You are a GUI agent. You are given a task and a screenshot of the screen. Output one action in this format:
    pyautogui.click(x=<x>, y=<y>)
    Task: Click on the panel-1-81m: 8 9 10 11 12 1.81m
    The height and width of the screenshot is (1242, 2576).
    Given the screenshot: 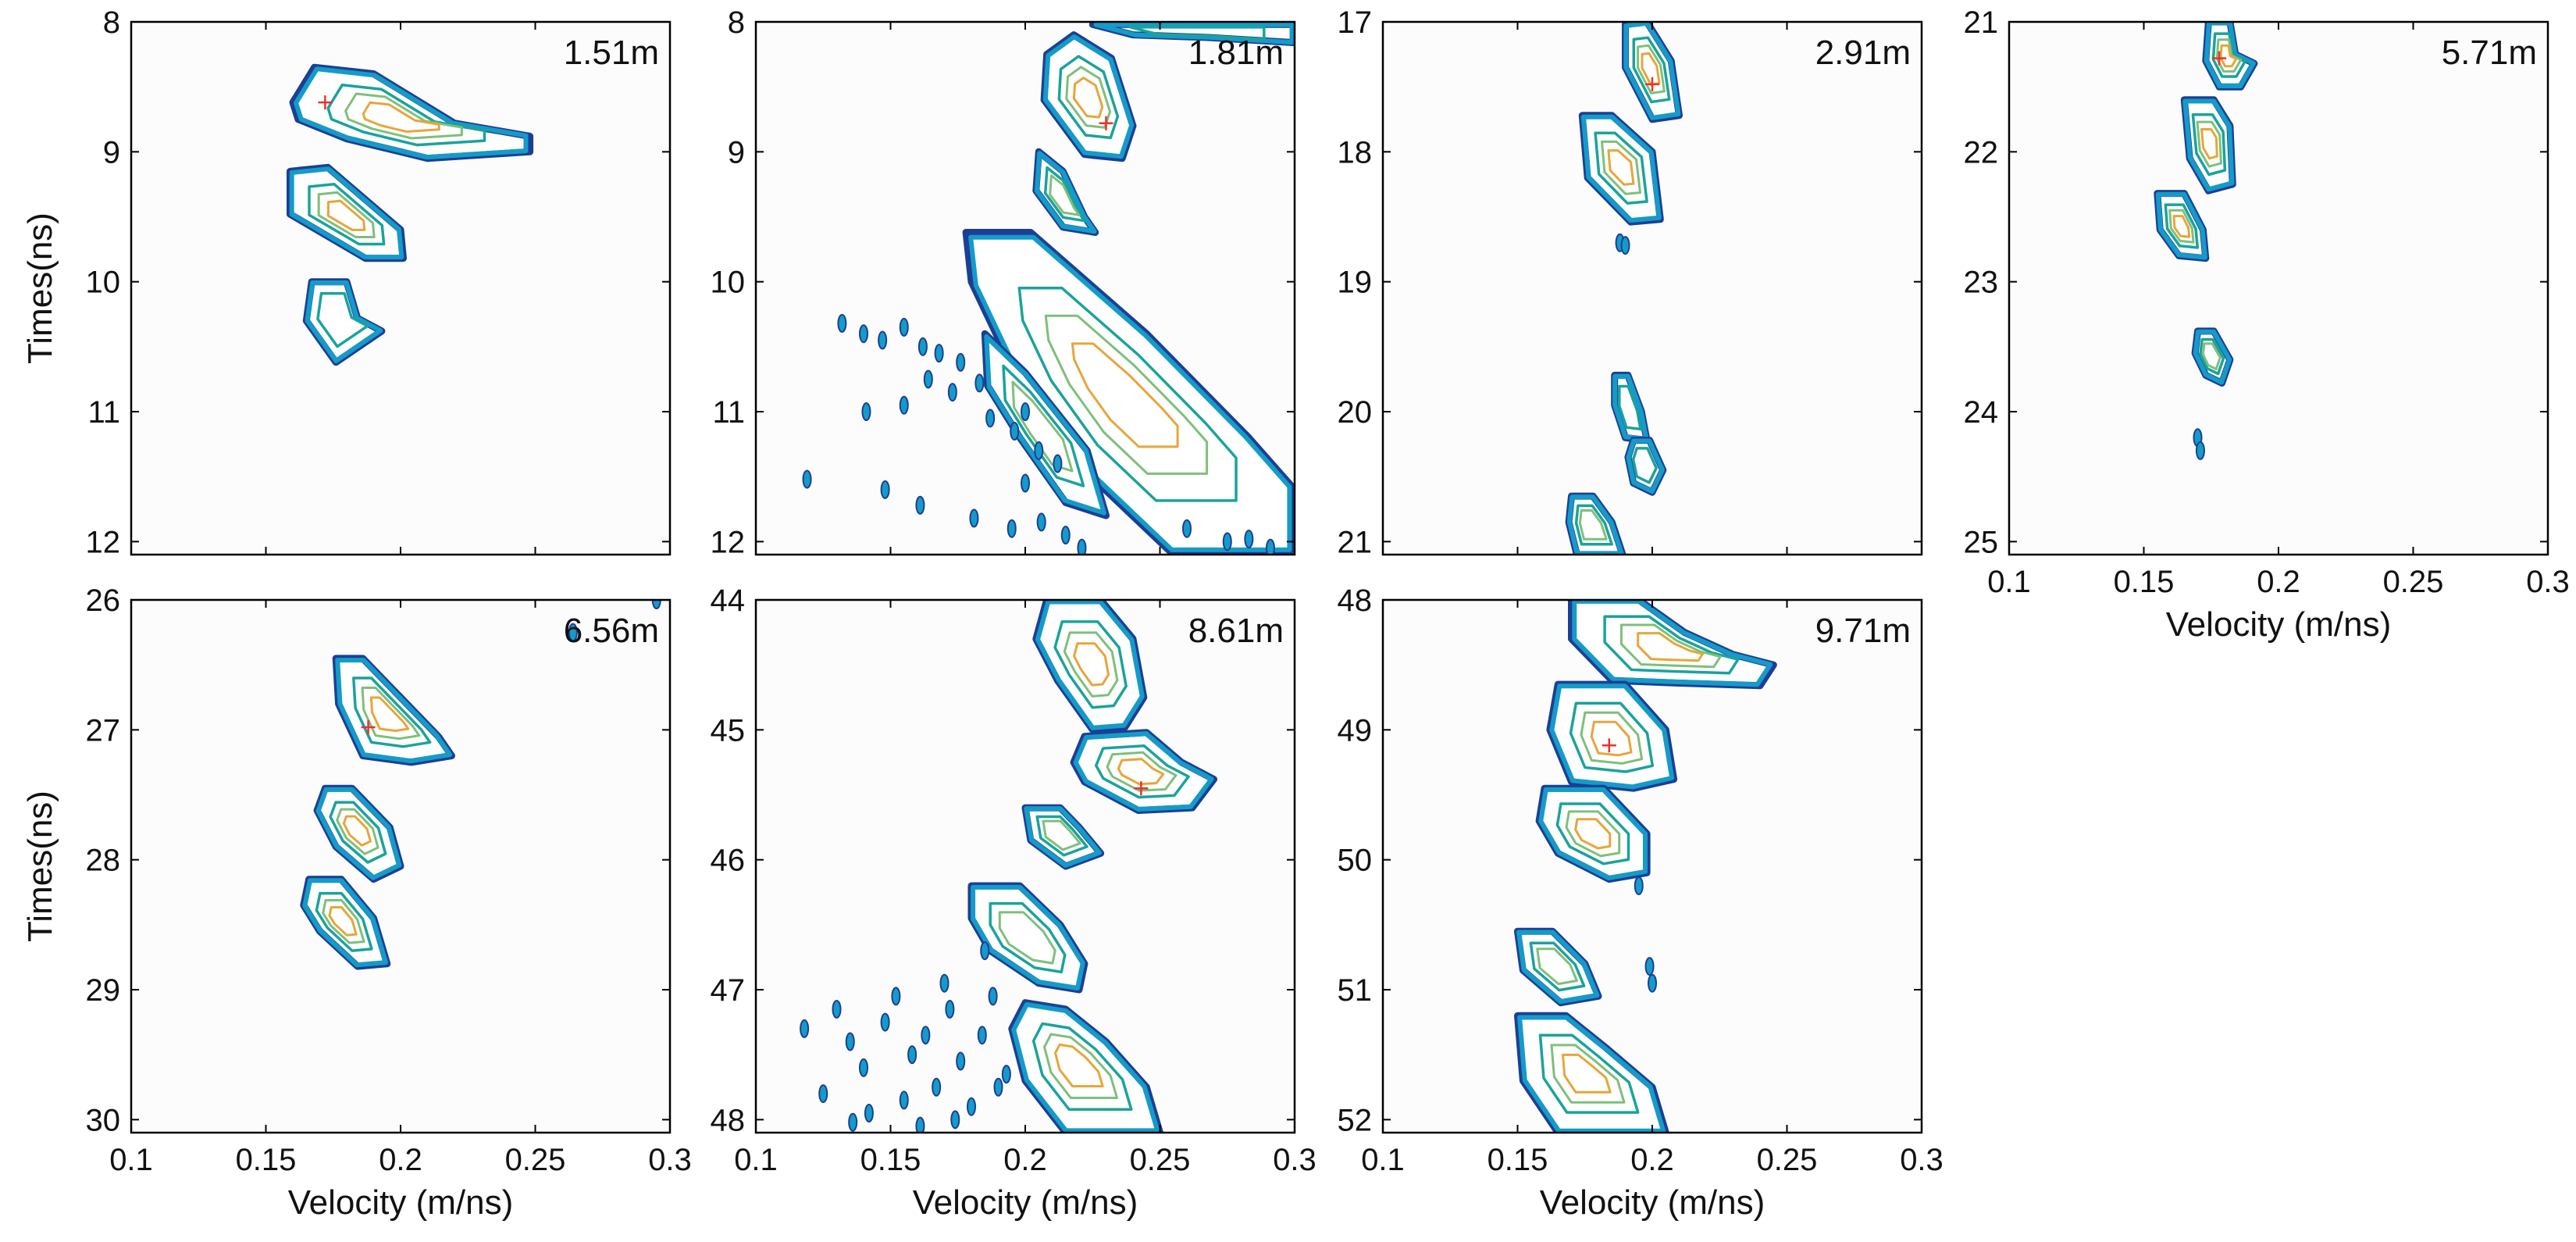 What is the action you would take?
    pyautogui.click(x=1003, y=282)
    